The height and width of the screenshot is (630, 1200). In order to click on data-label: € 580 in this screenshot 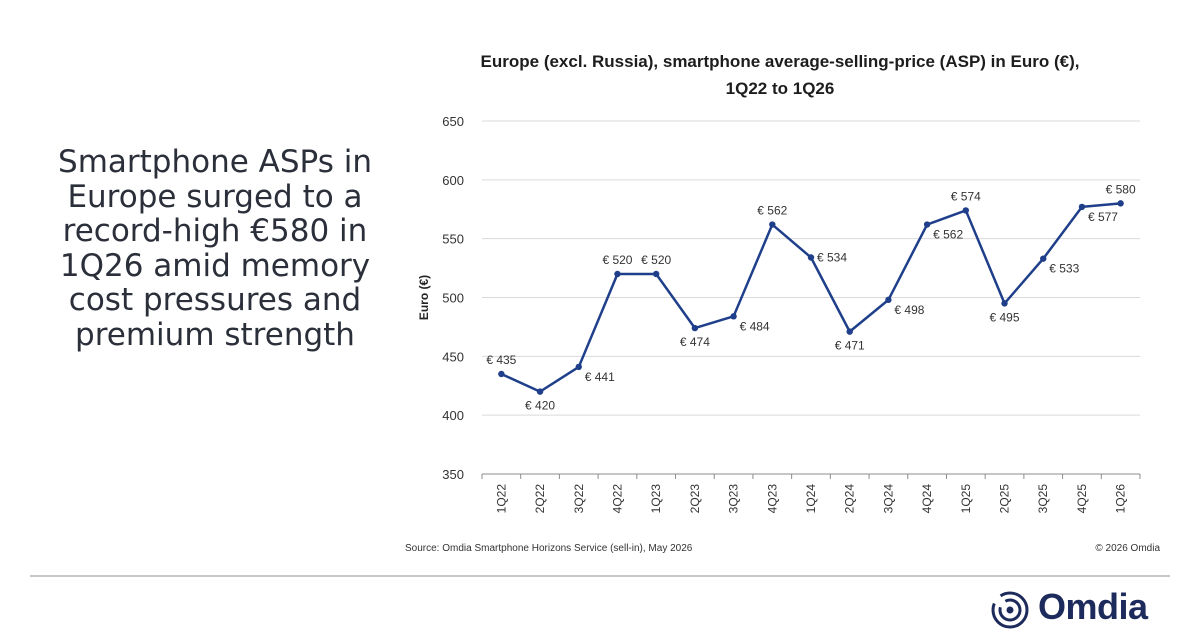, I will do `click(1121, 189)`.